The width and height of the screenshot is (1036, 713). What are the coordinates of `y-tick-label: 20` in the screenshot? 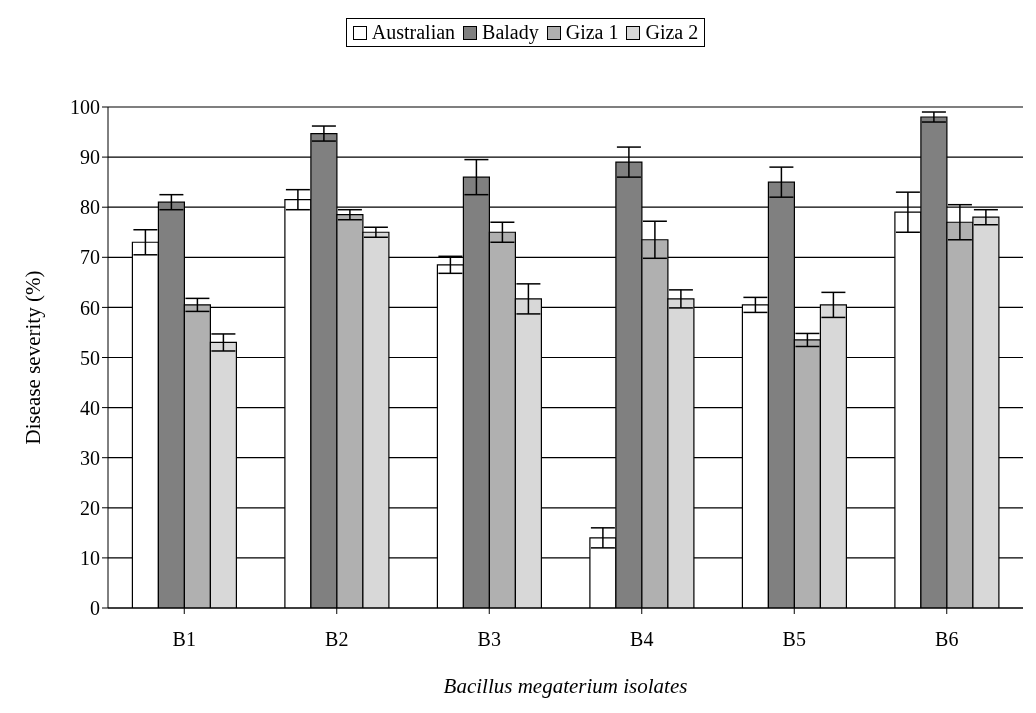 It's located at (90, 507).